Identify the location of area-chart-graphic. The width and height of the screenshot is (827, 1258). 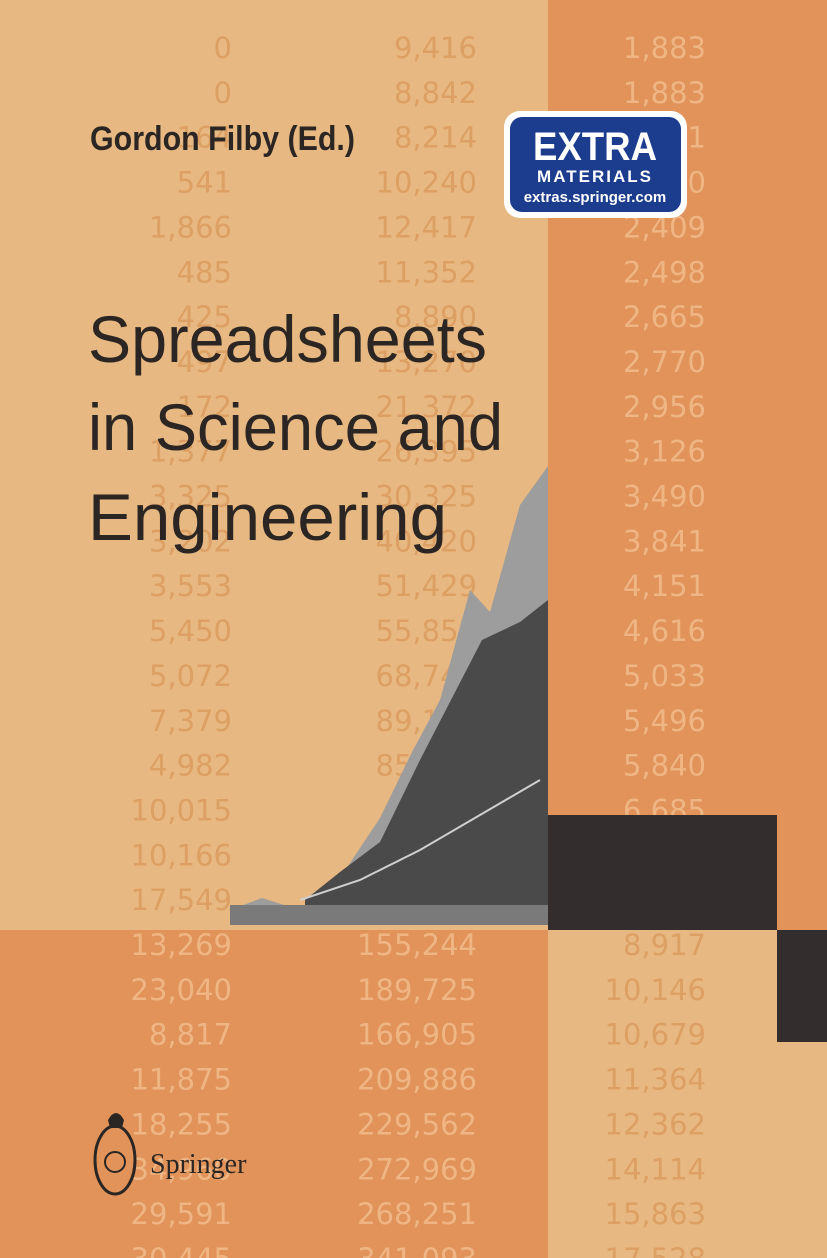
(389, 695).